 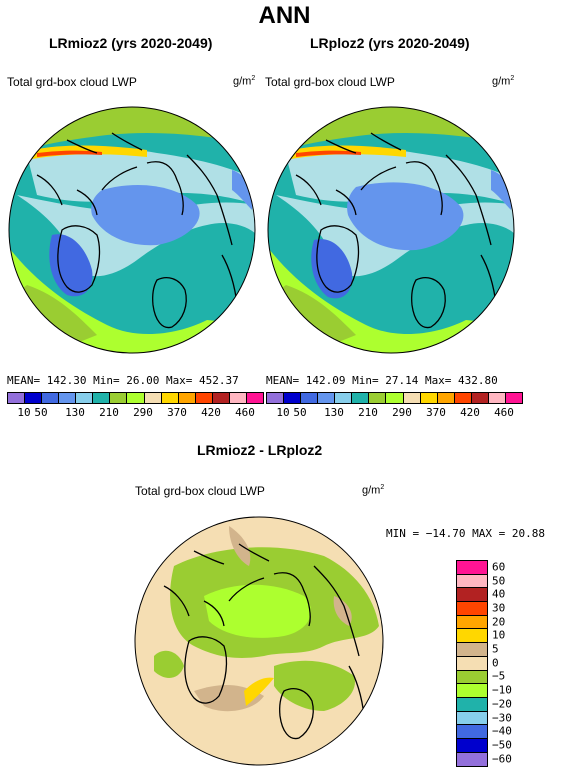 What do you see at coordinates (502, 731) in the screenshot?
I see `colorbar-tick-label: −40` at bounding box center [502, 731].